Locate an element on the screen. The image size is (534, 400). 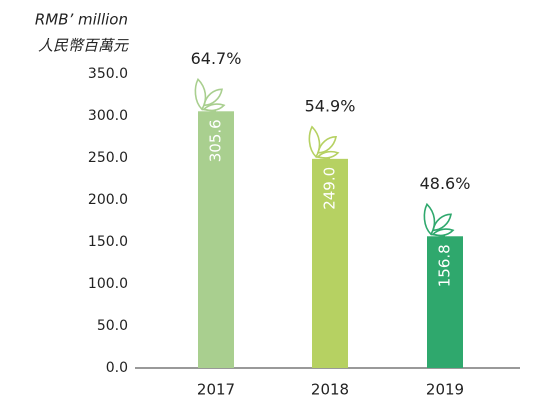
x-tick-label: 2017 is located at coordinates (216, 390).